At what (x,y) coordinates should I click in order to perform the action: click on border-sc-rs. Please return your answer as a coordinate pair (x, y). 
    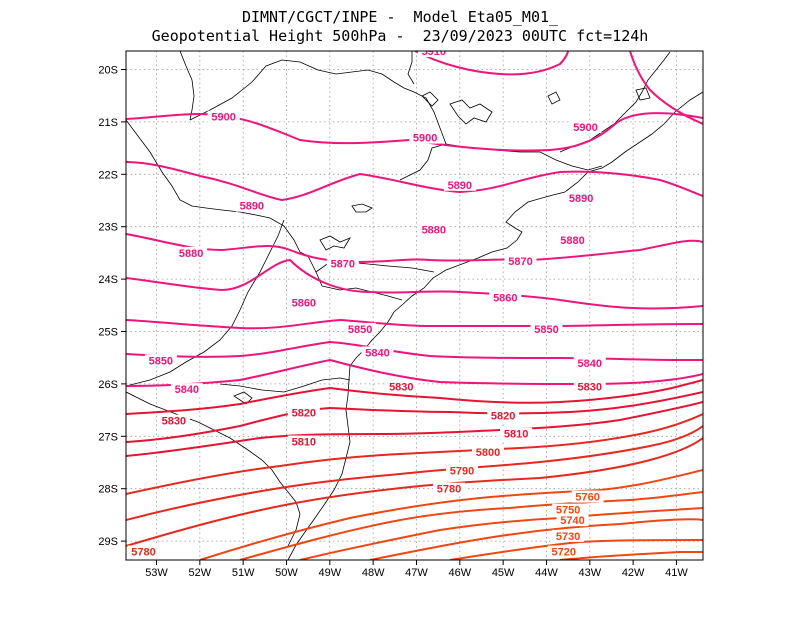
    Looking at the image, I should click on (285, 385).